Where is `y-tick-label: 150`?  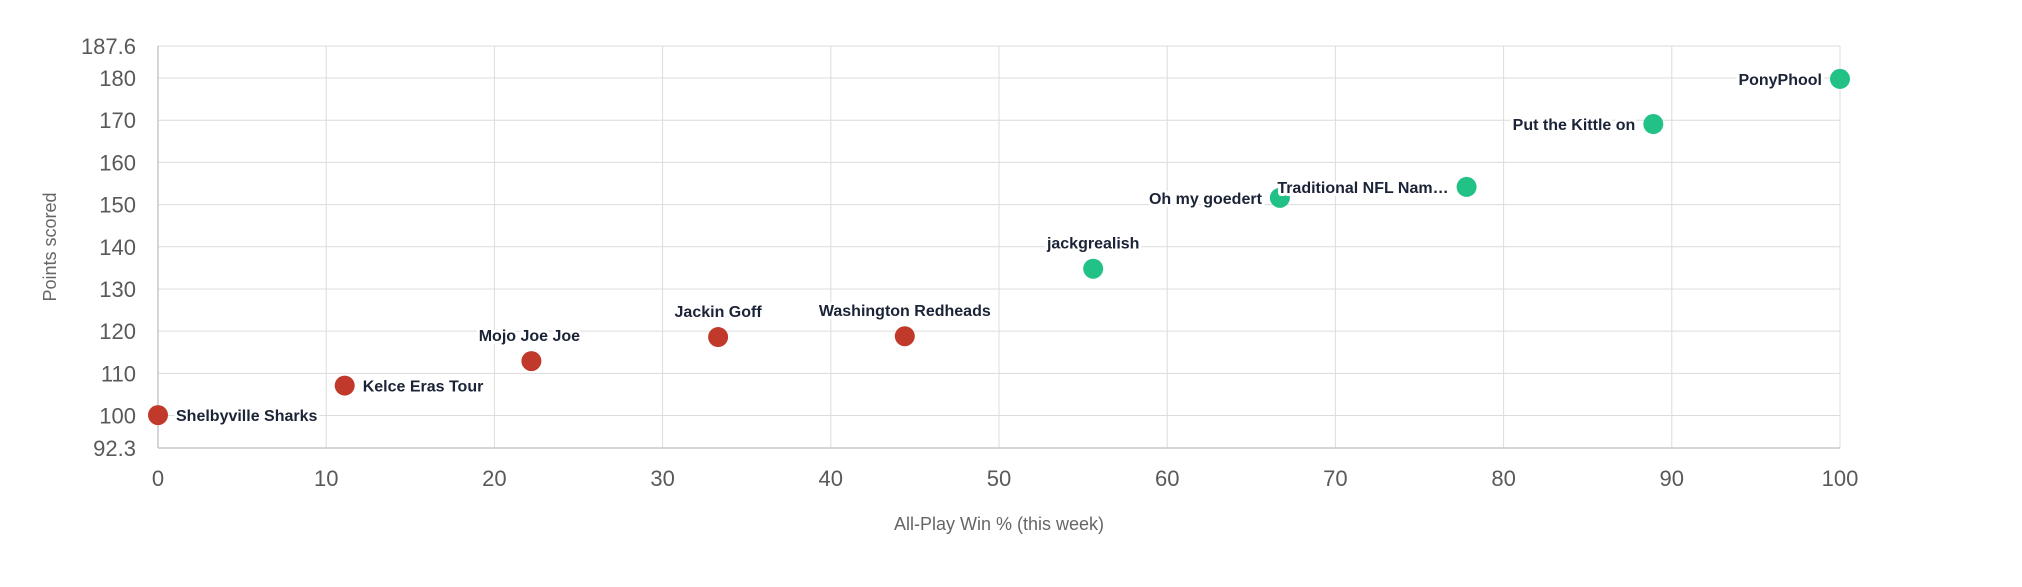
y-tick-label: 150 is located at coordinates (117, 205).